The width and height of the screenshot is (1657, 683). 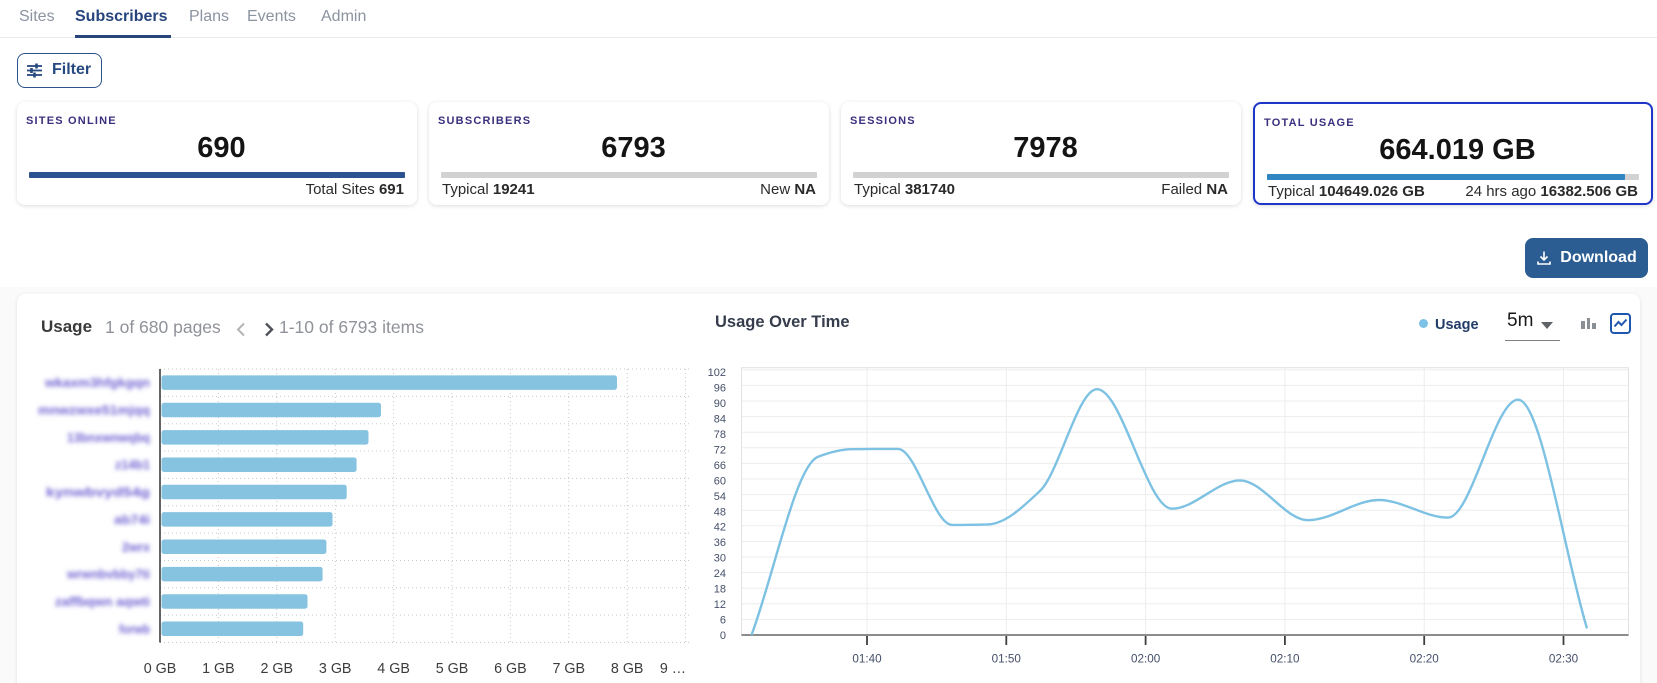 What do you see at coordinates (1007, 658) in the screenshot?
I see `svg-text: 01:50` at bounding box center [1007, 658].